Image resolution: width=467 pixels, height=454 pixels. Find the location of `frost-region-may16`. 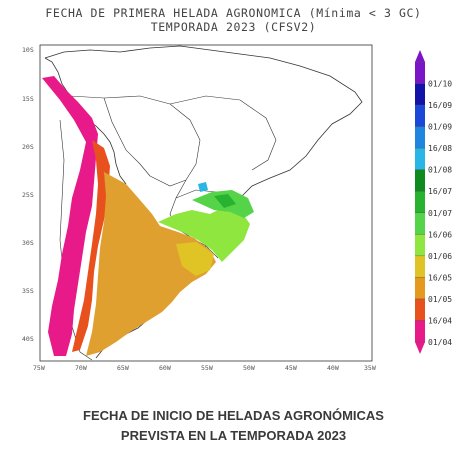

frost-region-may16 is located at coordinates (151, 264).